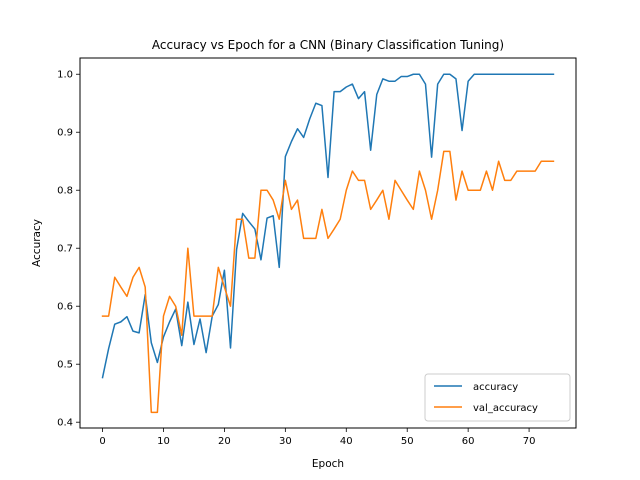 The image size is (640, 480). Describe the element at coordinates (468, 441) in the screenshot. I see `x-tick-label: 60` at that location.